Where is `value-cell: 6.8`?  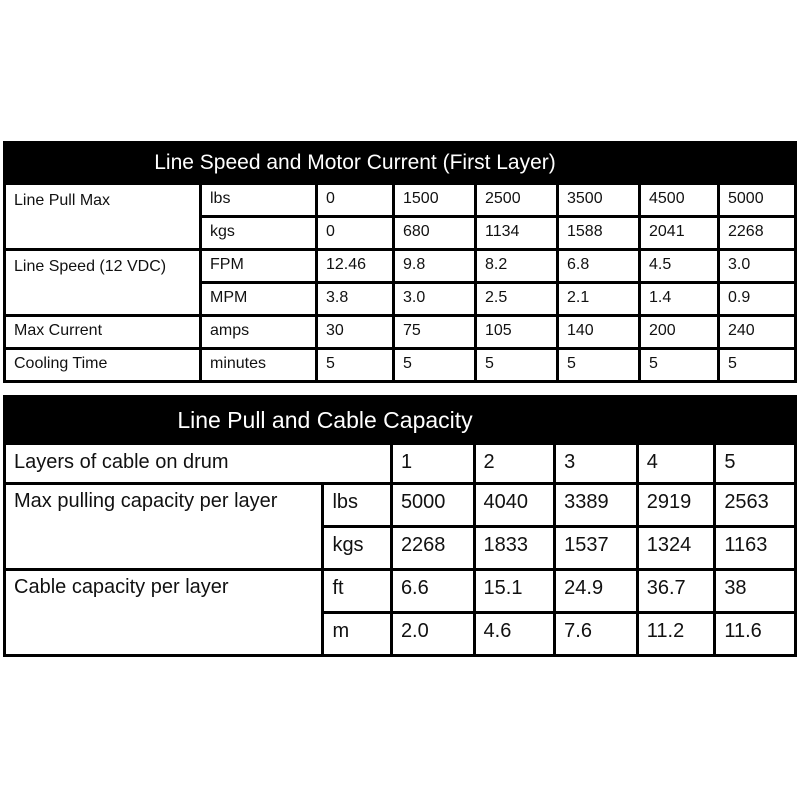
value-cell: 6.8 is located at coordinates (598, 266).